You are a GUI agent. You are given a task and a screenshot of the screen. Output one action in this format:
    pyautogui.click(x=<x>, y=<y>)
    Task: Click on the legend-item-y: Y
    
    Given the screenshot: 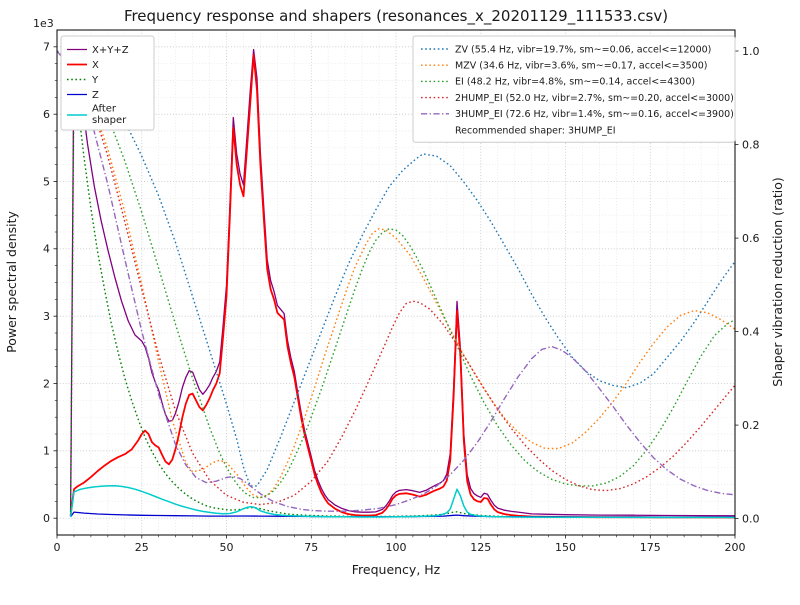 What is the action you would take?
    pyautogui.click(x=95, y=80)
    